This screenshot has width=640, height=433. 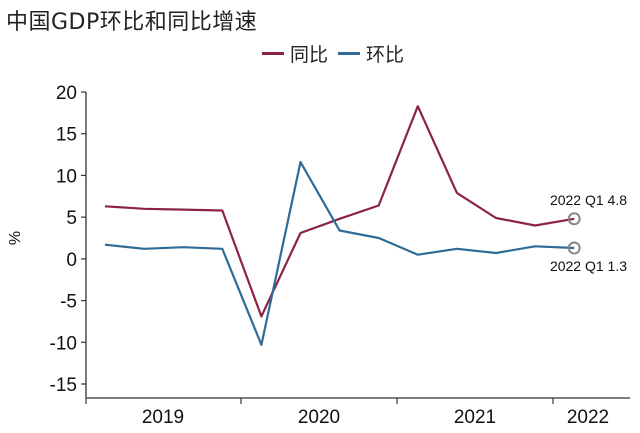 What do you see at coordinates (66, 135) in the screenshot?
I see `y-tick-label: 15` at bounding box center [66, 135].